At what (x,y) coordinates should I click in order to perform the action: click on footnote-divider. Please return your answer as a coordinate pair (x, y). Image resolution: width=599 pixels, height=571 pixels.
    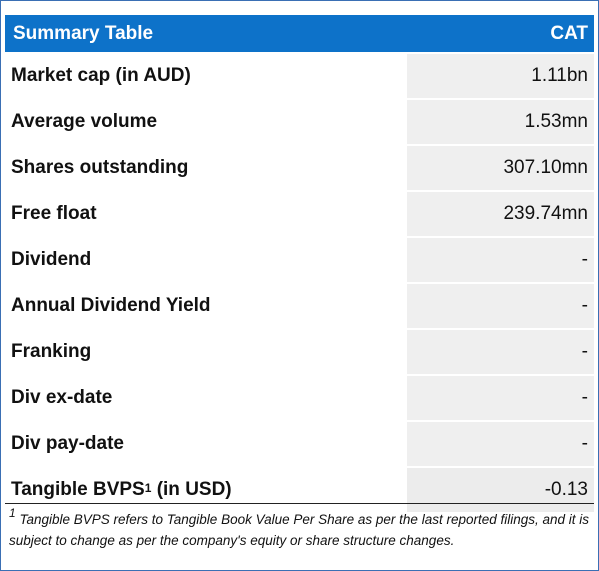
    Looking at the image, I should click on (299, 503).